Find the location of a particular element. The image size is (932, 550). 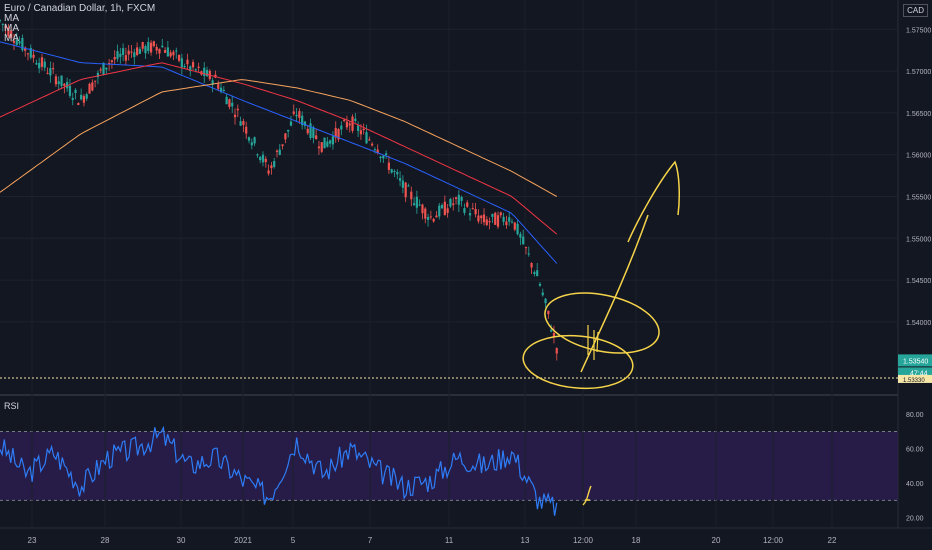

rsi-pane-label: RSI is located at coordinates (12, 406).